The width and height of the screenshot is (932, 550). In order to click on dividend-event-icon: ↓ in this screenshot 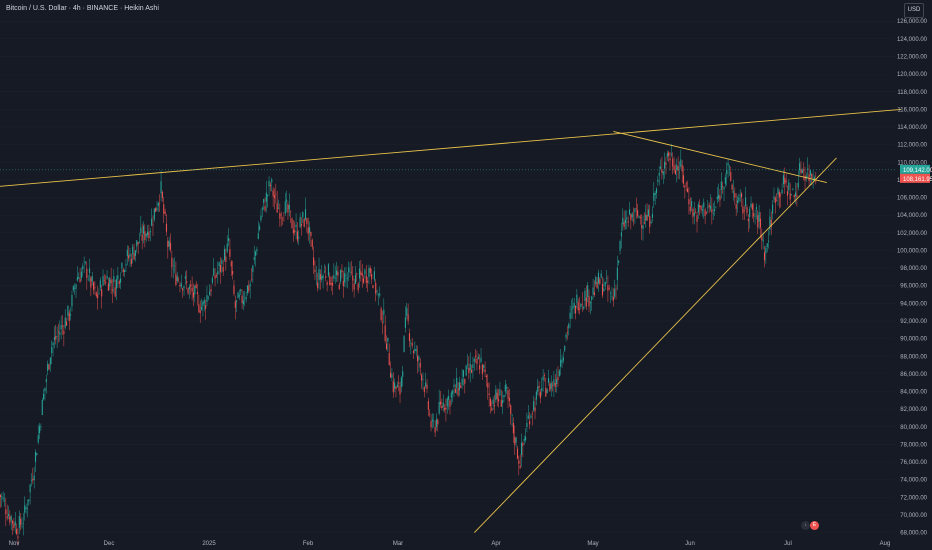, I will do `click(805, 525)`.